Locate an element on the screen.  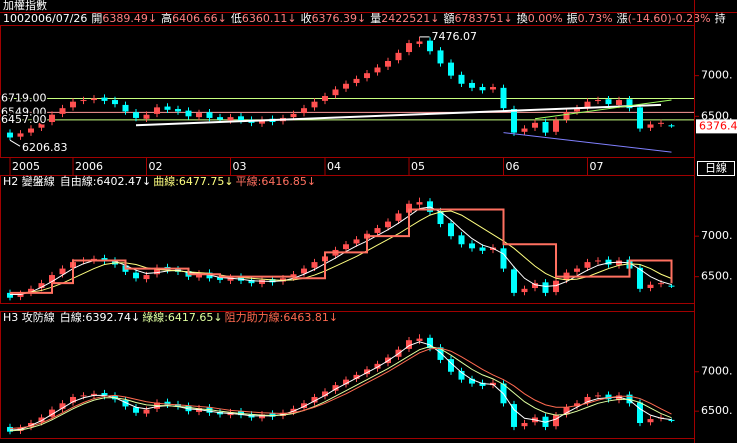
trend-line is located at coordinates (587, 142).